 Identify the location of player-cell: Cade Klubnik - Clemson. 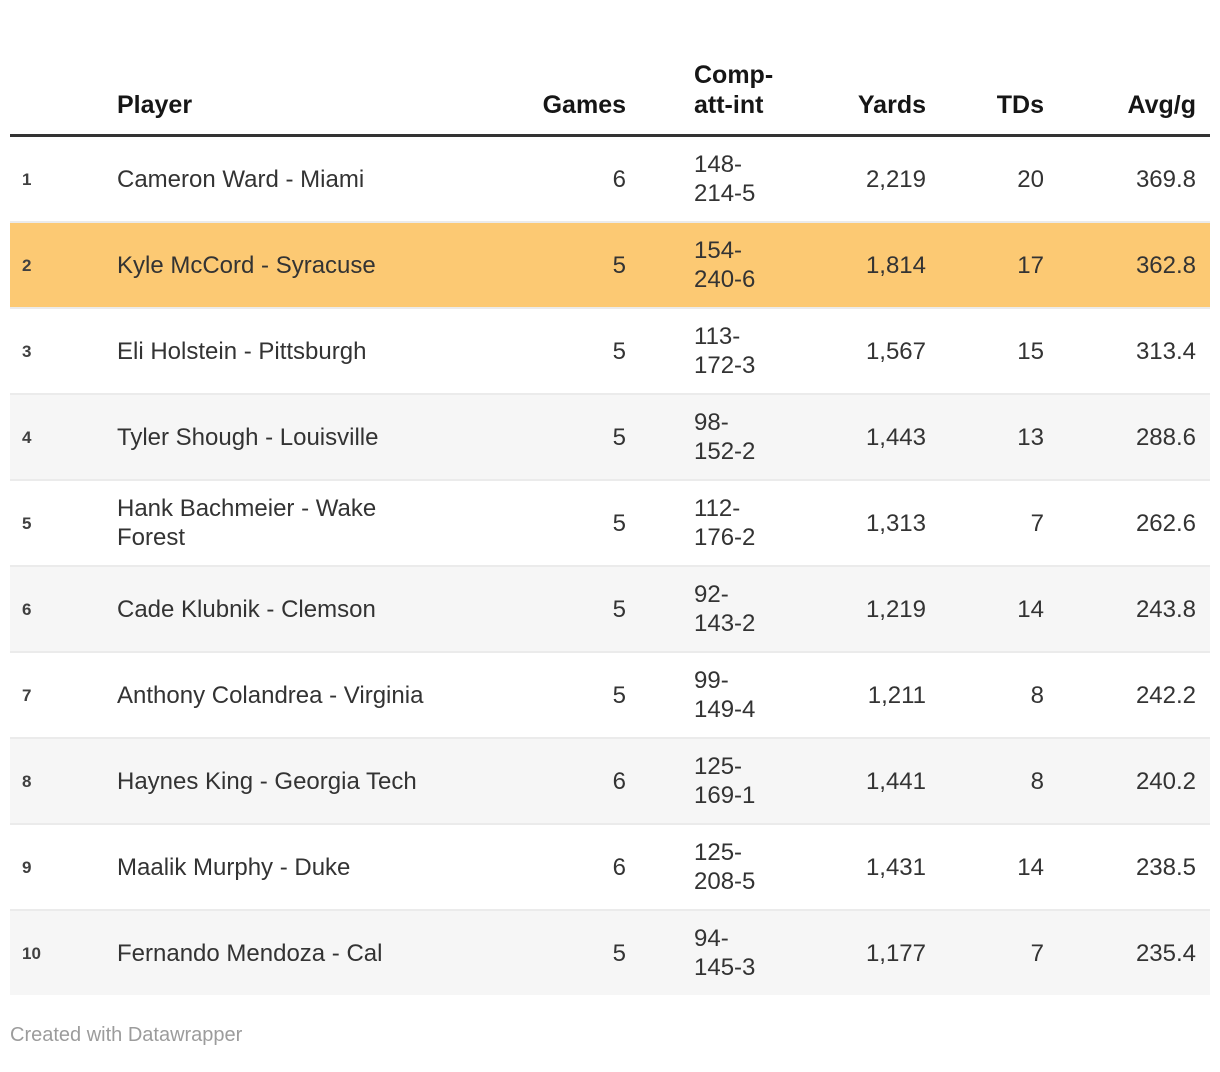
(317, 608).